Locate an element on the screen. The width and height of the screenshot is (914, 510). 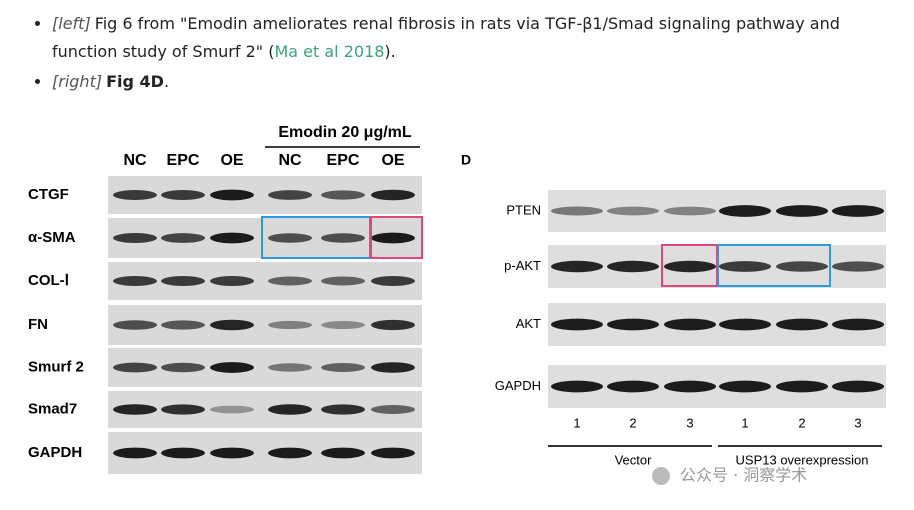
watermark: 公众号 · 洞察学术 is located at coordinates (743, 475).